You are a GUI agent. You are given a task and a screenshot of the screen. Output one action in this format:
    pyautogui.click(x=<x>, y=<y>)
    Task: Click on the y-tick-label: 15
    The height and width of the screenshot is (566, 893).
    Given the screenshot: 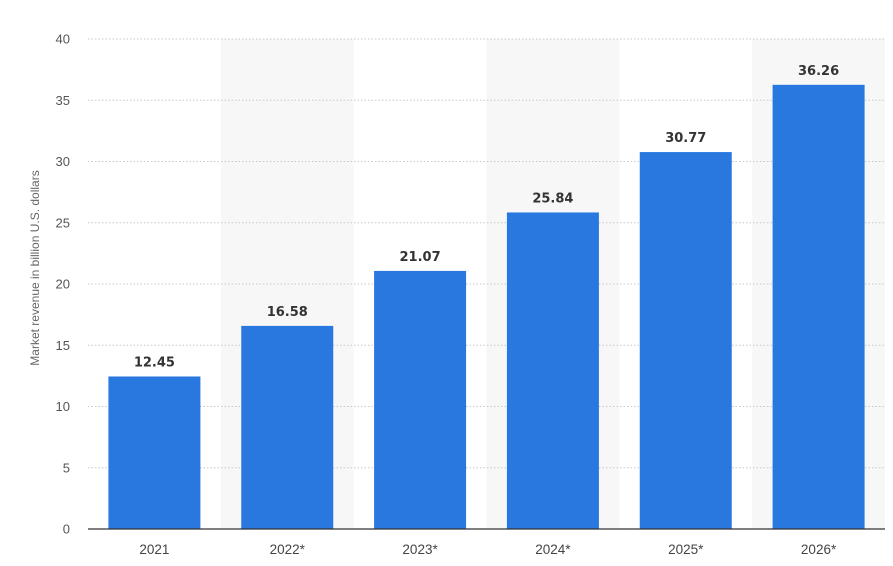 What is the action you would take?
    pyautogui.click(x=63, y=345)
    